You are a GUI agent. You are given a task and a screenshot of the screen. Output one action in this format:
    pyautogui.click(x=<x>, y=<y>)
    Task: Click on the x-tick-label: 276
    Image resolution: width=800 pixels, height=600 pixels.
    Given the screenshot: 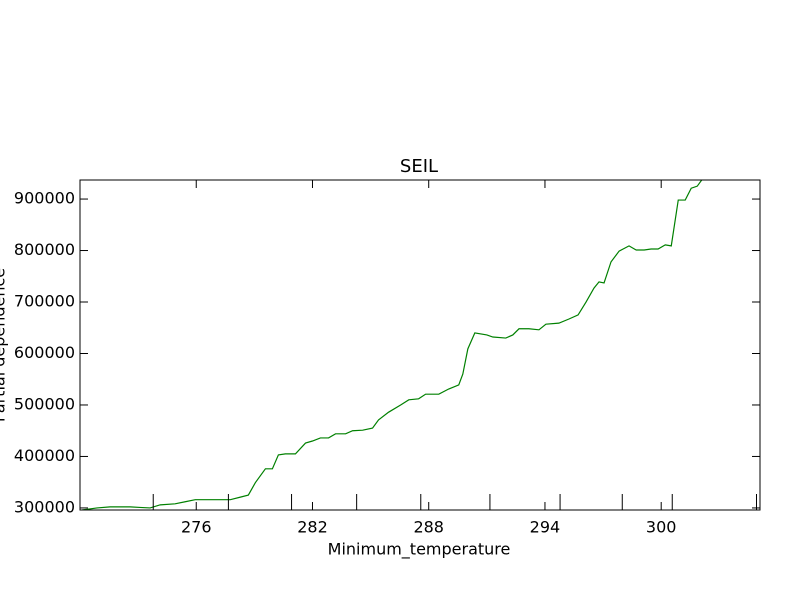 What is the action you would take?
    pyautogui.click(x=196, y=527)
    